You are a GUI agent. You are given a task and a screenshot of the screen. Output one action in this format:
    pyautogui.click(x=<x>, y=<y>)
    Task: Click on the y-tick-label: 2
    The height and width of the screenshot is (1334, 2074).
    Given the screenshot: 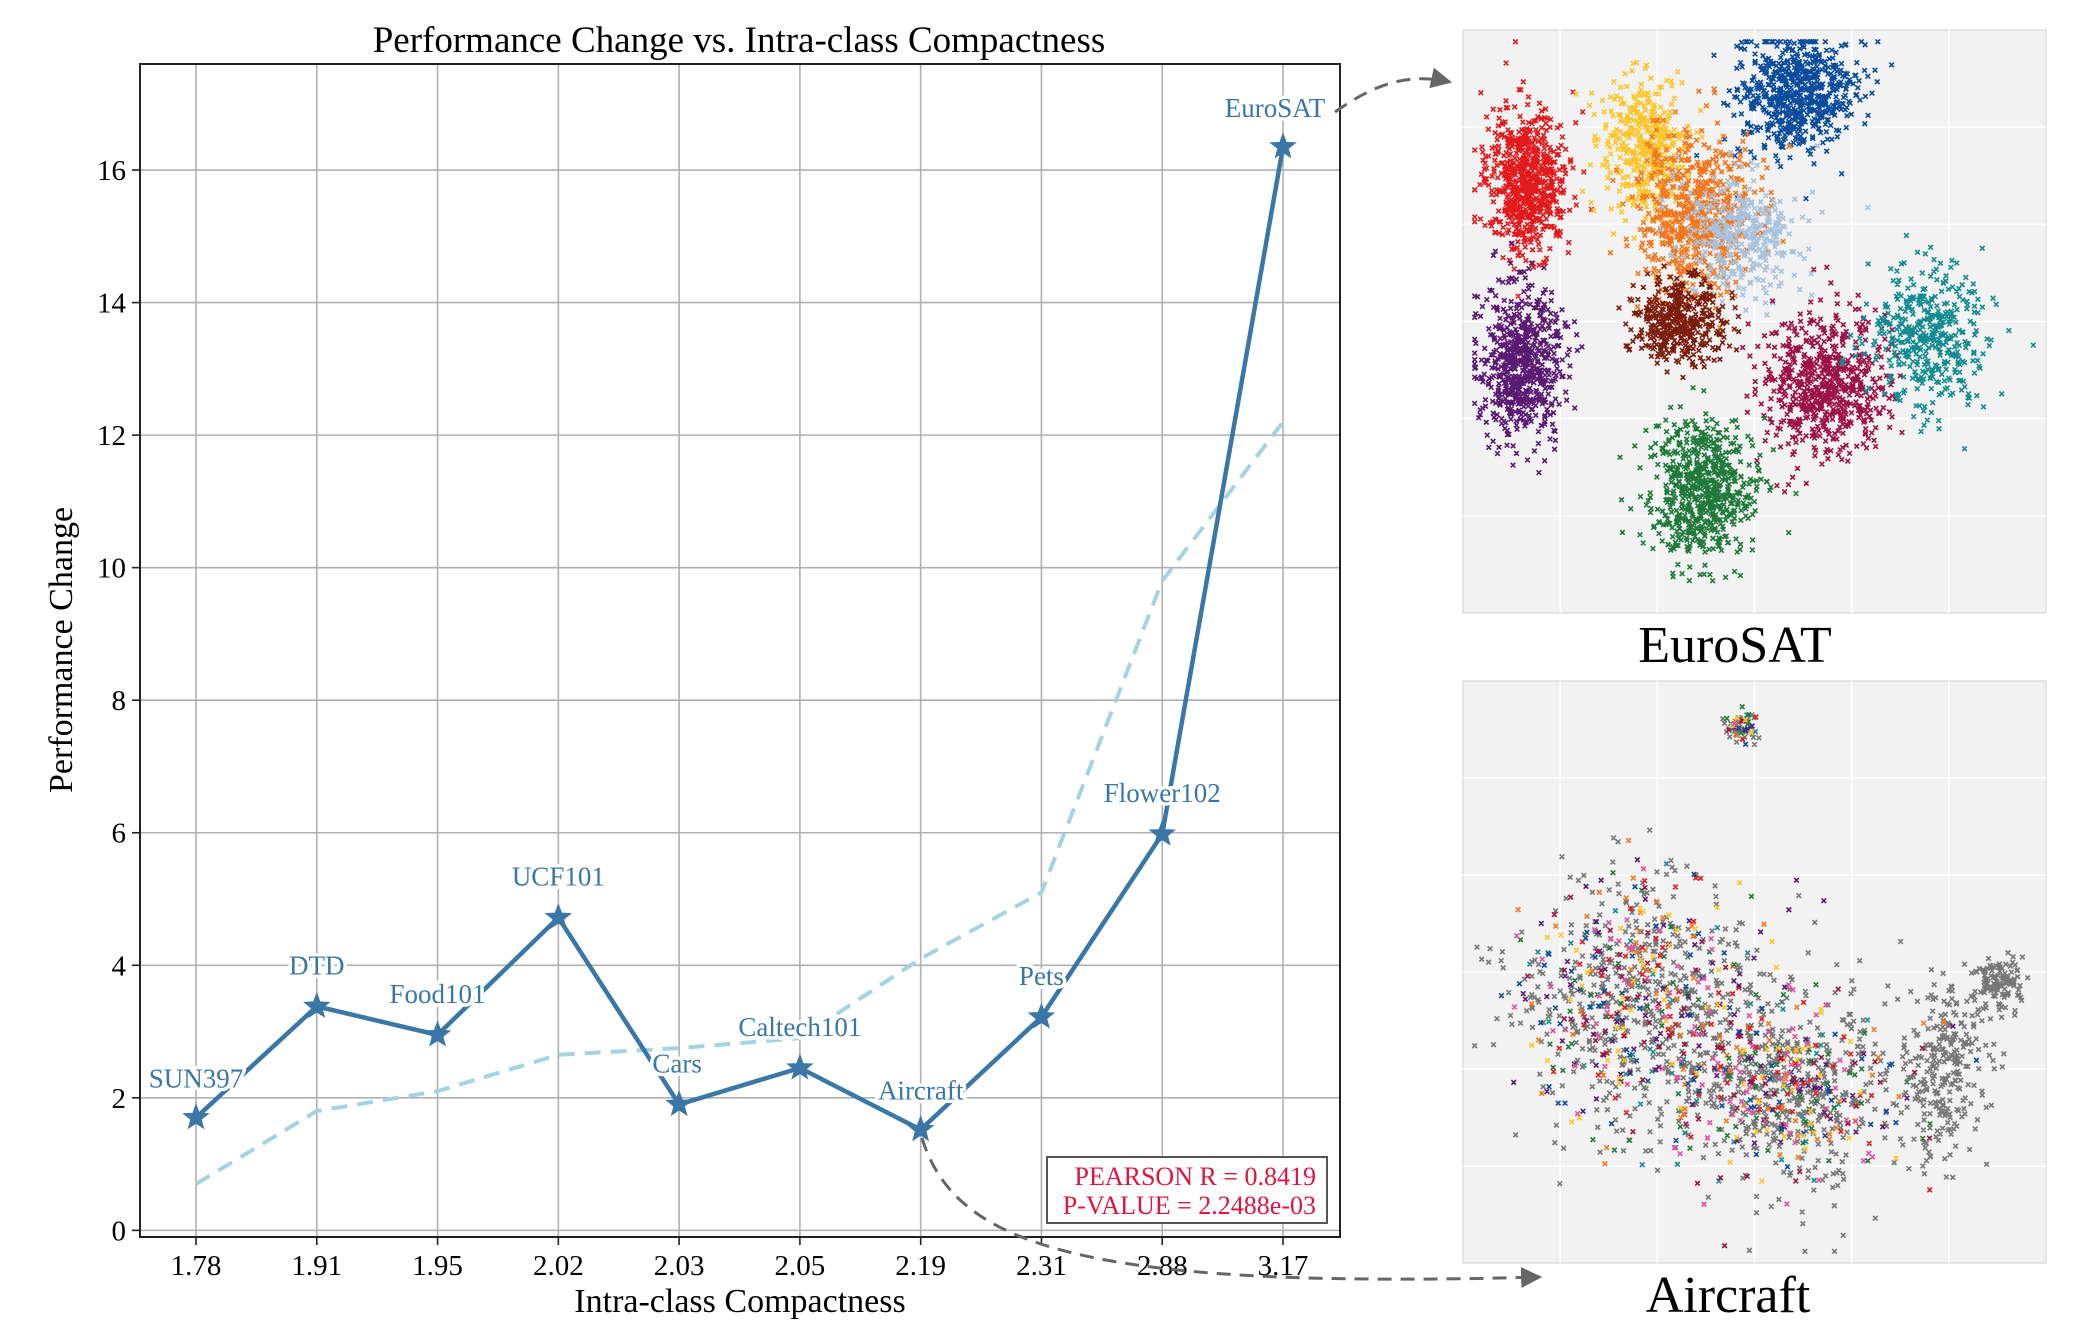 What is the action you would take?
    pyautogui.click(x=119, y=1099)
    